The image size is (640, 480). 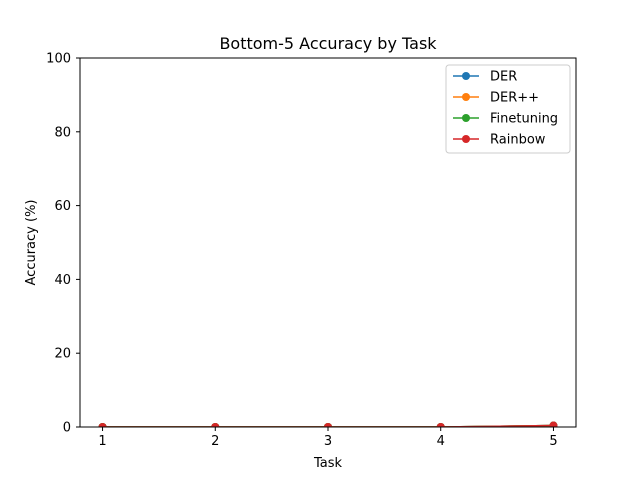 I want to click on x-tick-label: 4, so click(x=441, y=441).